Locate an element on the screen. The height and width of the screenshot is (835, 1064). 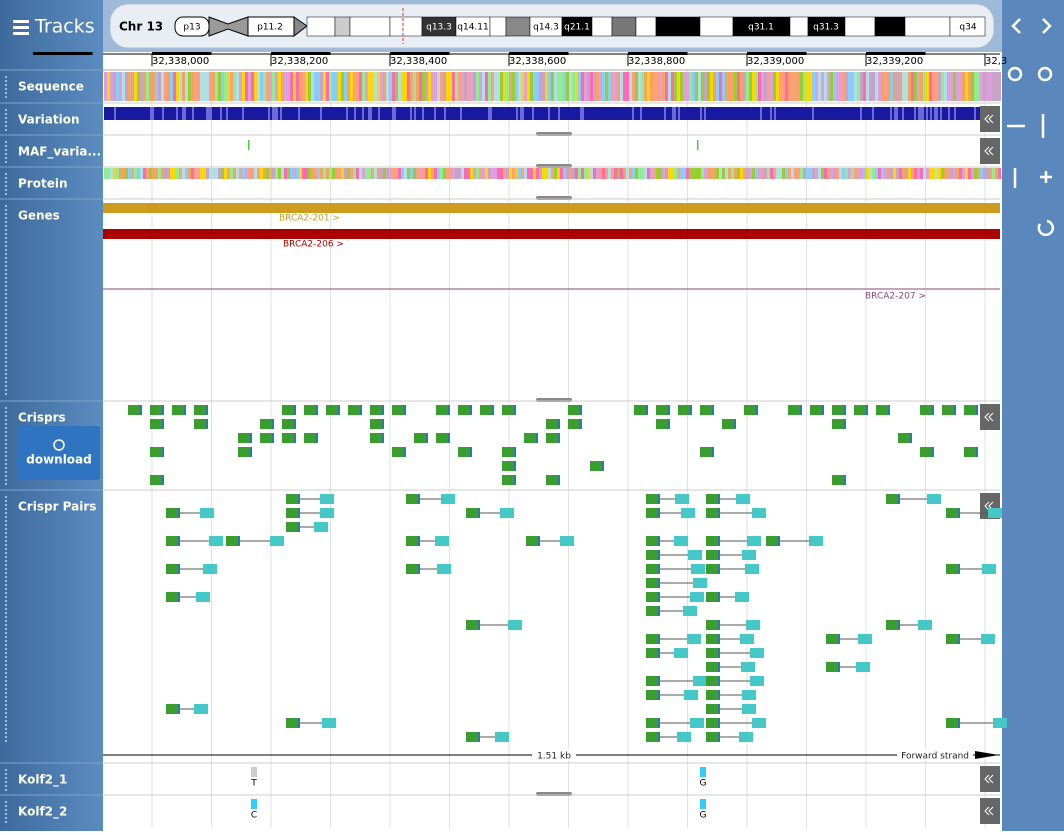
track-label: Crispr Pairs is located at coordinates (57, 507).